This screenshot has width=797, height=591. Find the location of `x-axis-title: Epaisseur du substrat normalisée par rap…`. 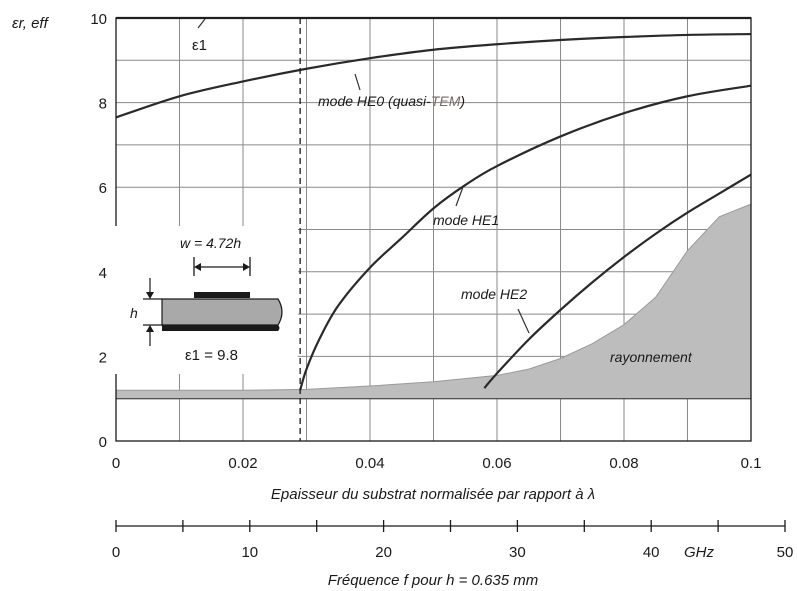

x-axis-title: Epaisseur du substrat normalisée par rap… is located at coordinates (433, 494).